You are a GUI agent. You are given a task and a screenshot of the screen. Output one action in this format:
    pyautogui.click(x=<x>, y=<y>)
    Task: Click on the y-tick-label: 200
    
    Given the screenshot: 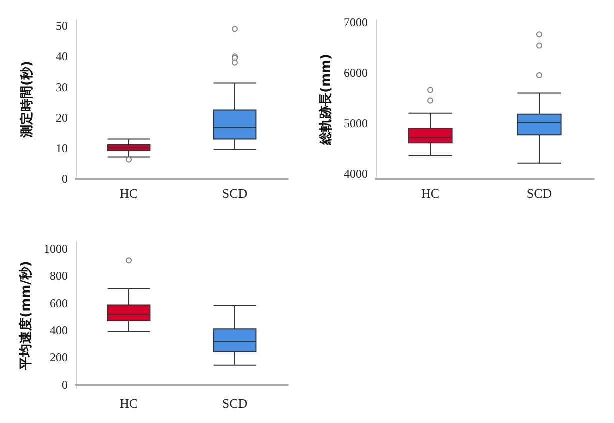 What is the action you would take?
    pyautogui.click(x=59, y=357)
    